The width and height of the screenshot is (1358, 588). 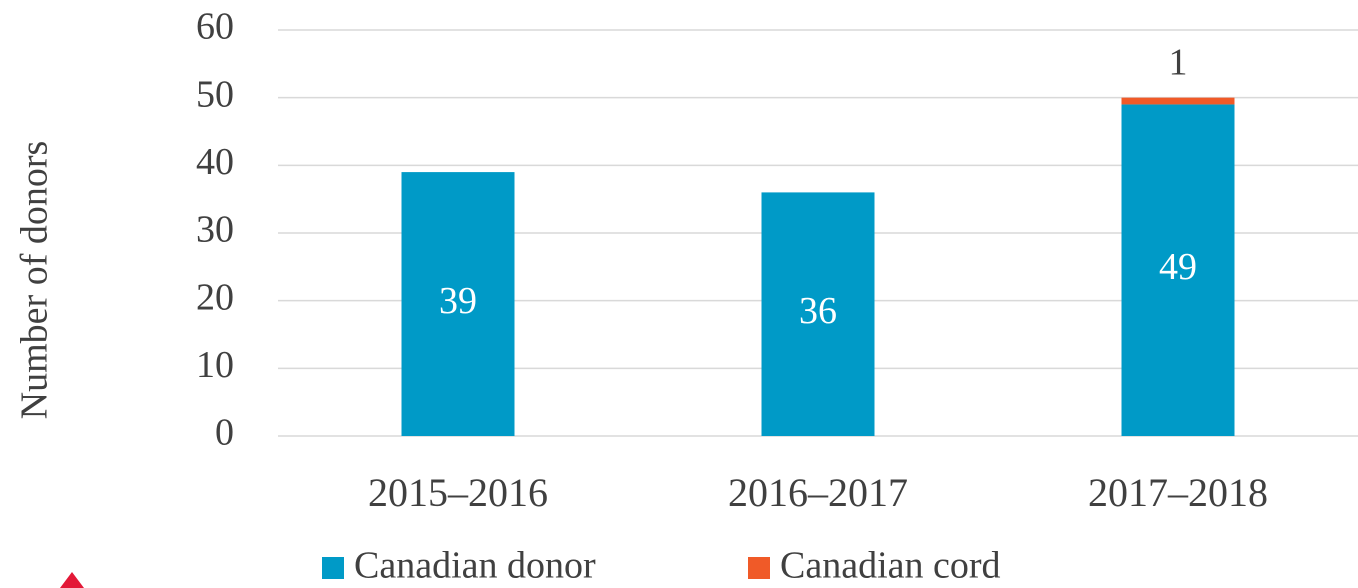 What do you see at coordinates (818, 492) in the screenshot?
I see `x-tick-label: 2016–2017` at bounding box center [818, 492].